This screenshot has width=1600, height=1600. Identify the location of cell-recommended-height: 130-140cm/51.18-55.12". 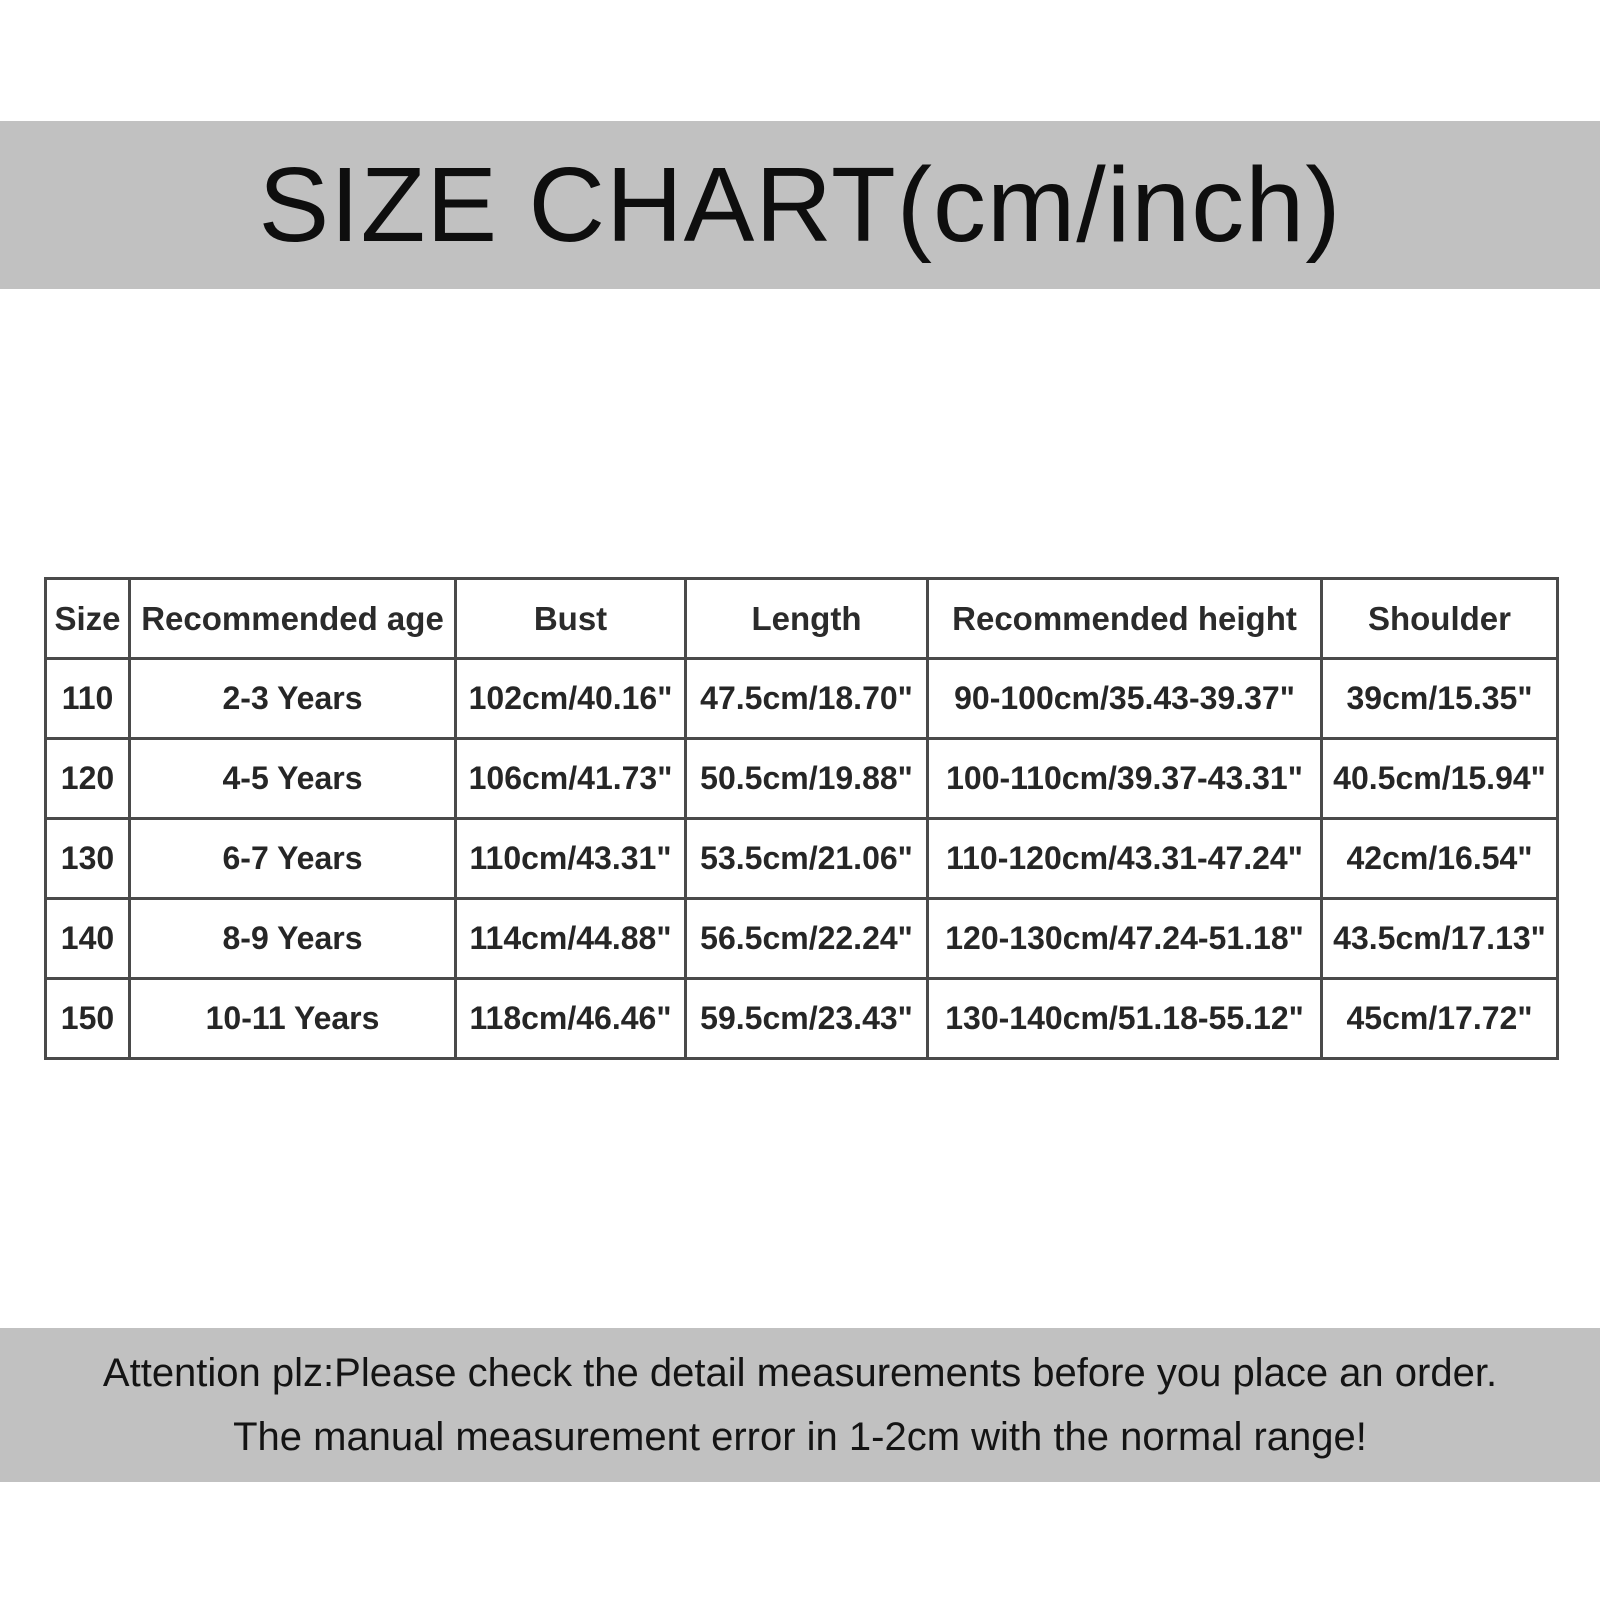
(1124, 1018).